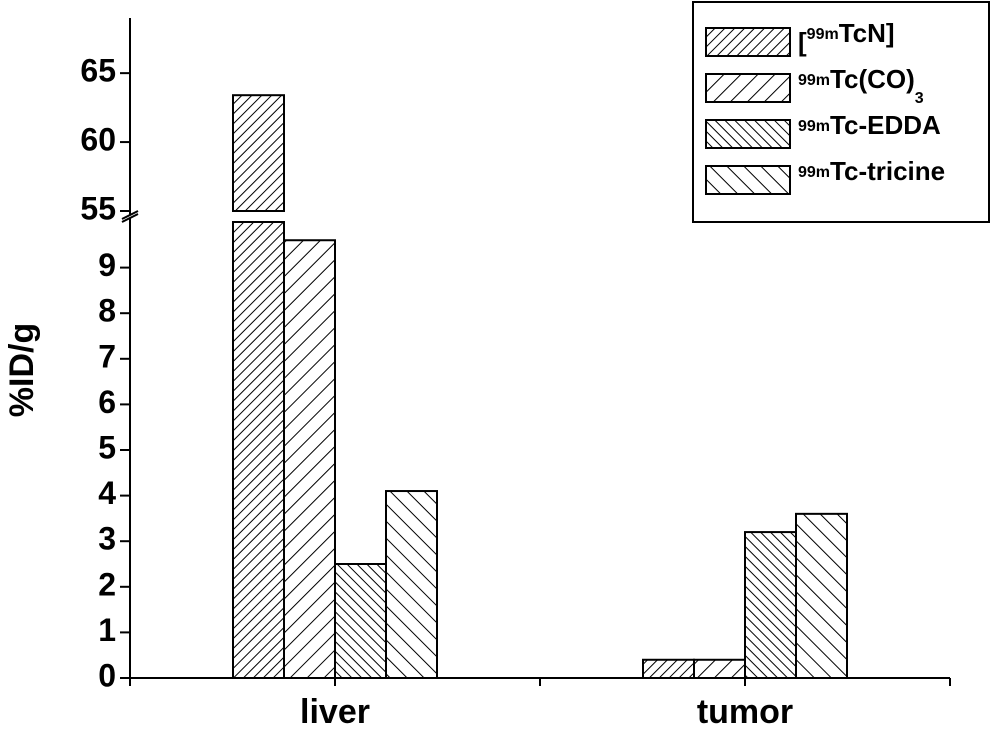 The height and width of the screenshot is (732, 1000). What do you see at coordinates (107, 402) in the screenshot?
I see `y-tick-label: 6` at bounding box center [107, 402].